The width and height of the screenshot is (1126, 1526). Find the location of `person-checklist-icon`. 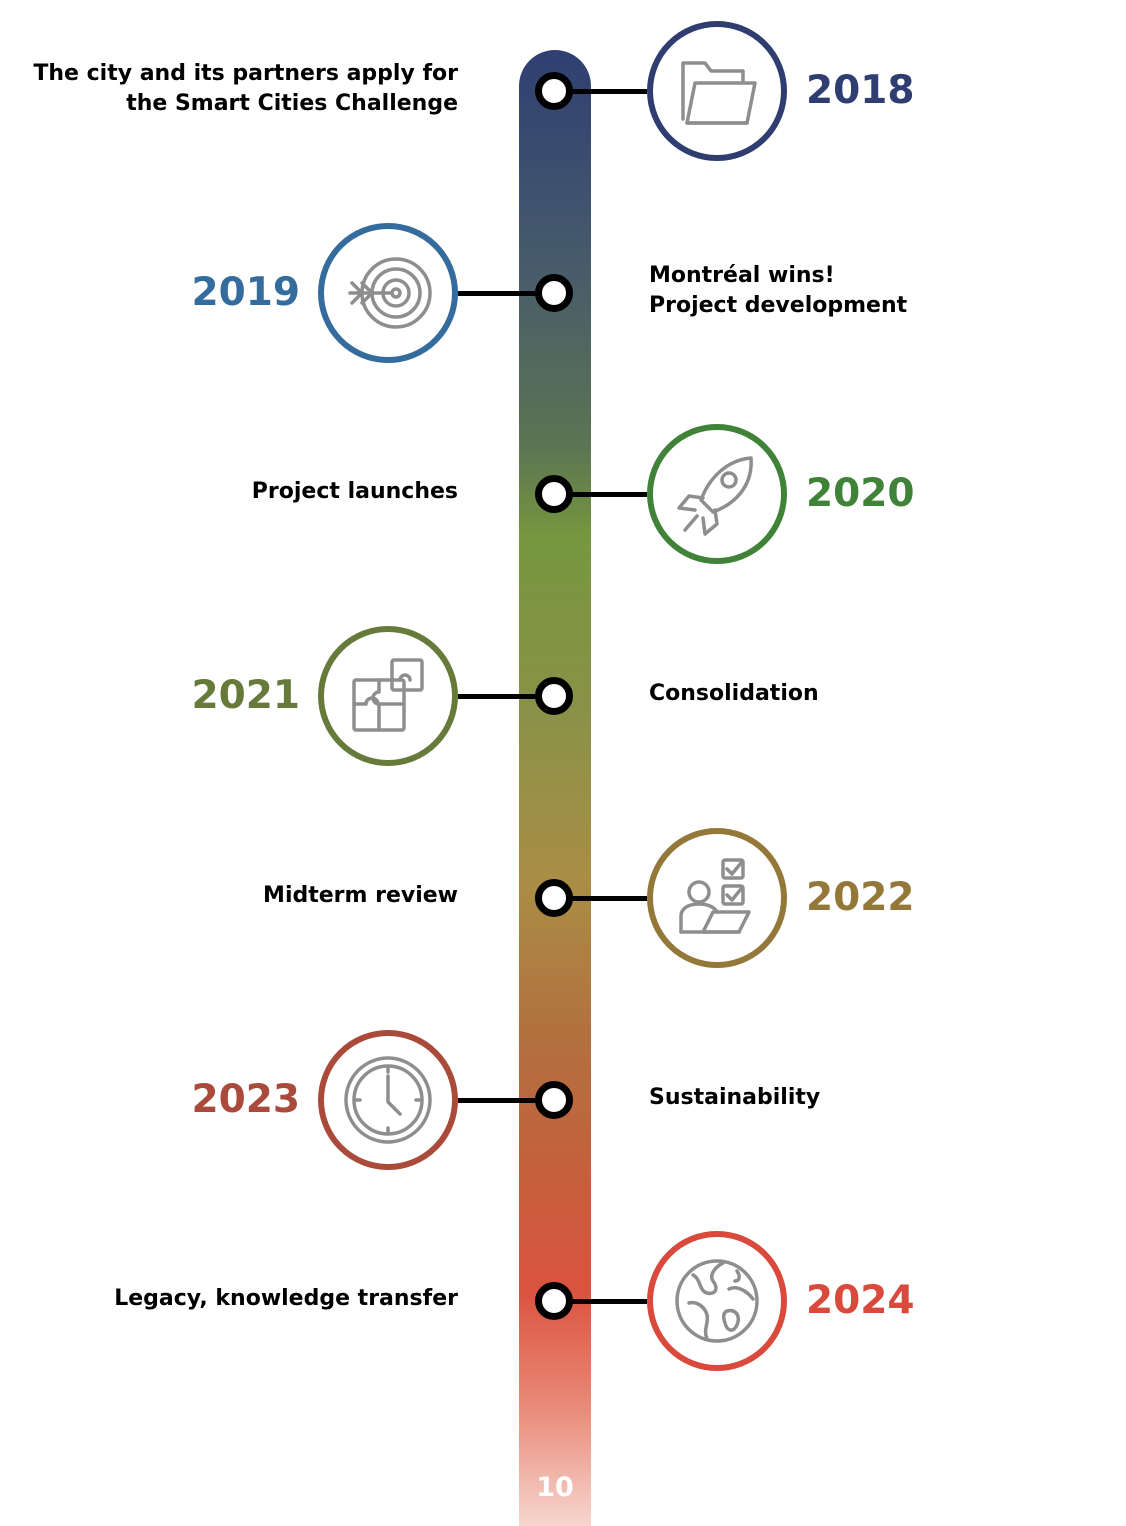

person-checklist-icon is located at coordinates (715, 896).